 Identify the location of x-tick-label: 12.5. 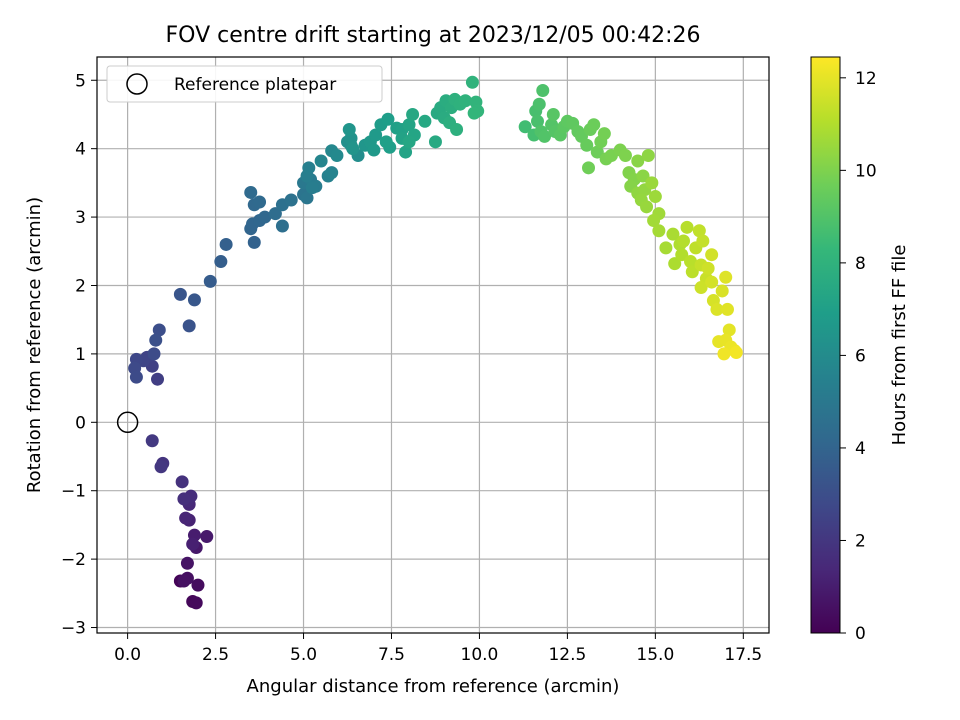
(567, 655).